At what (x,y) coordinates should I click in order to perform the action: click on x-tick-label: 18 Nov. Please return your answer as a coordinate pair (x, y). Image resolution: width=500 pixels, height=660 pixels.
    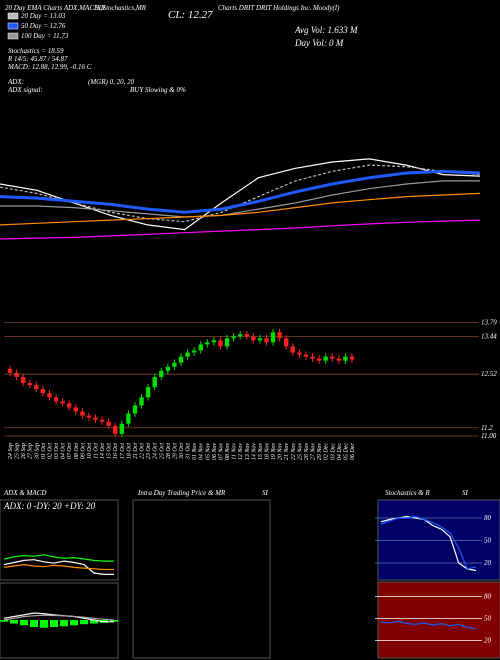
    Looking at the image, I should click on (268, 452).